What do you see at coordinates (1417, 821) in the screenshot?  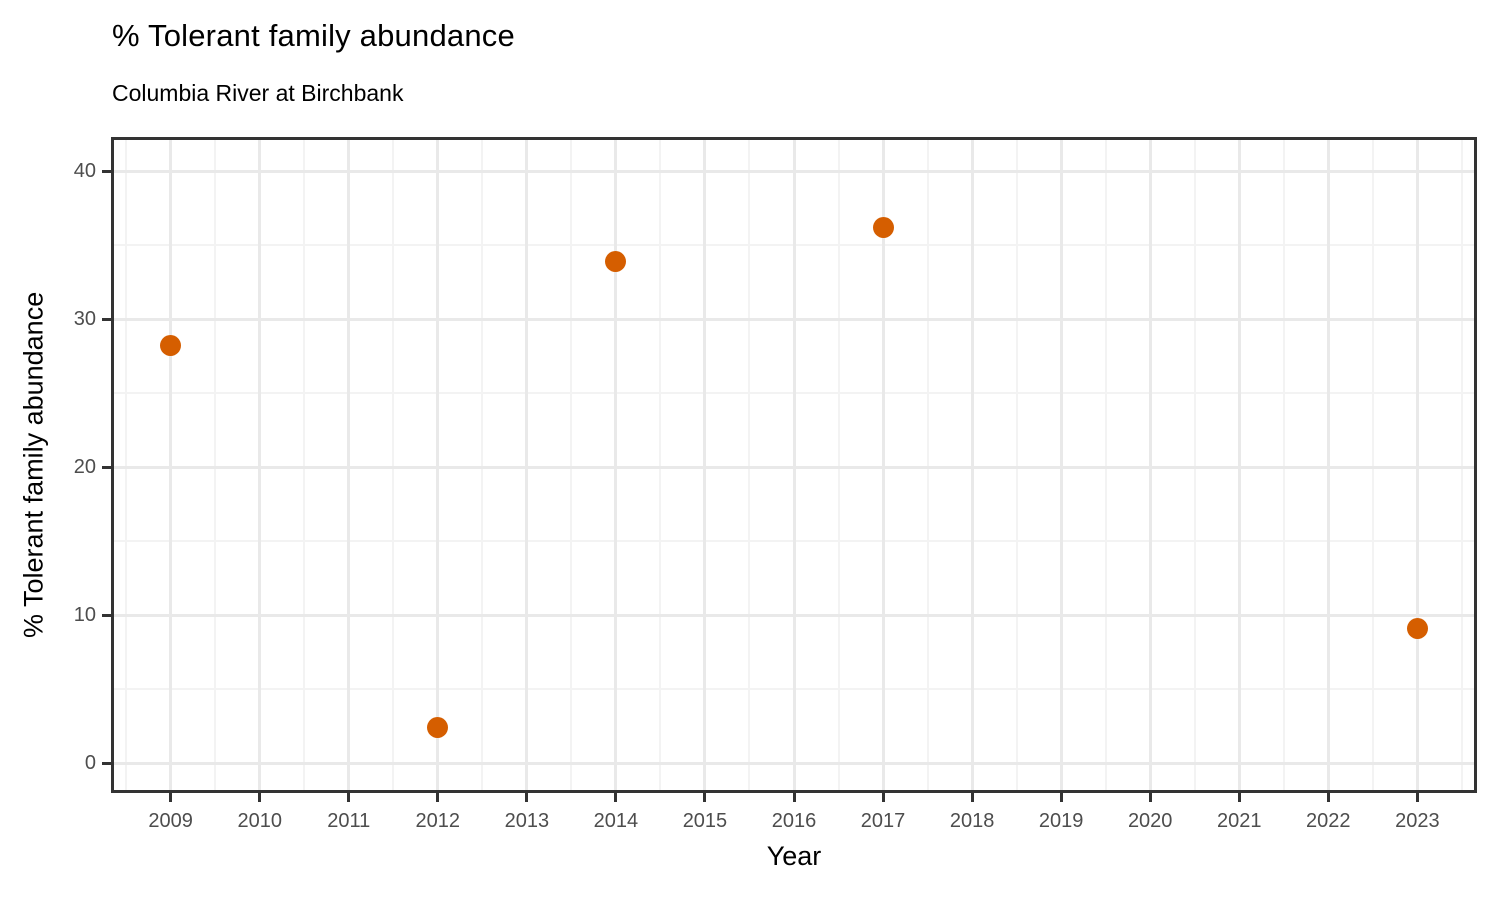 I see `x-tick-label: 2023` at bounding box center [1417, 821].